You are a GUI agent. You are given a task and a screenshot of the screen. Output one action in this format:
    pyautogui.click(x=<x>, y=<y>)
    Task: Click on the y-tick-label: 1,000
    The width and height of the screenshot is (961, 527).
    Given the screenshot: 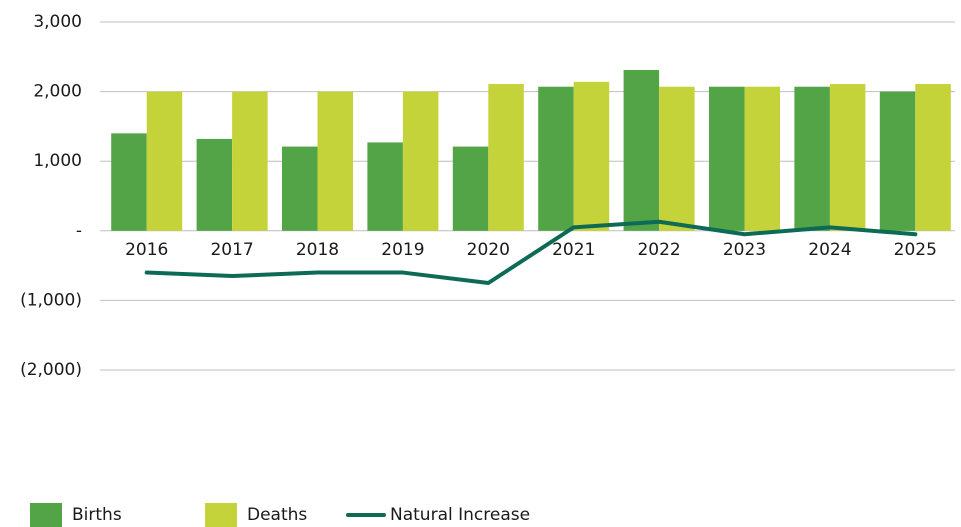 What is the action you would take?
    pyautogui.click(x=57, y=161)
    